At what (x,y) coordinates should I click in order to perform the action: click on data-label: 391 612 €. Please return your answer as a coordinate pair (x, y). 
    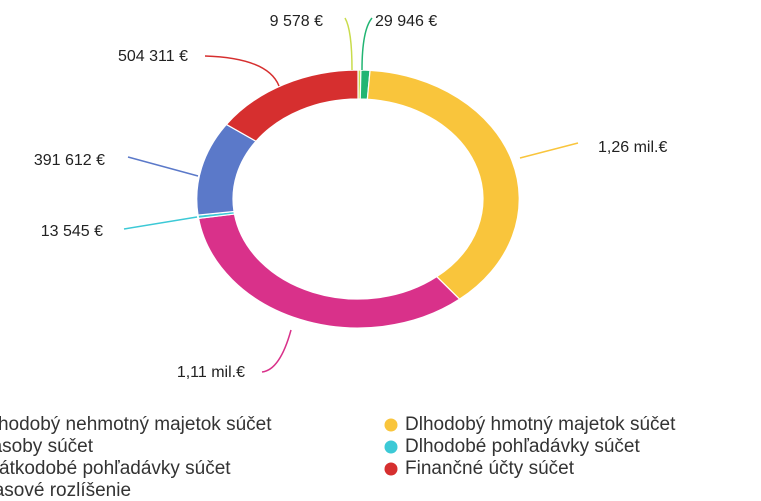
    Looking at the image, I should click on (69, 160).